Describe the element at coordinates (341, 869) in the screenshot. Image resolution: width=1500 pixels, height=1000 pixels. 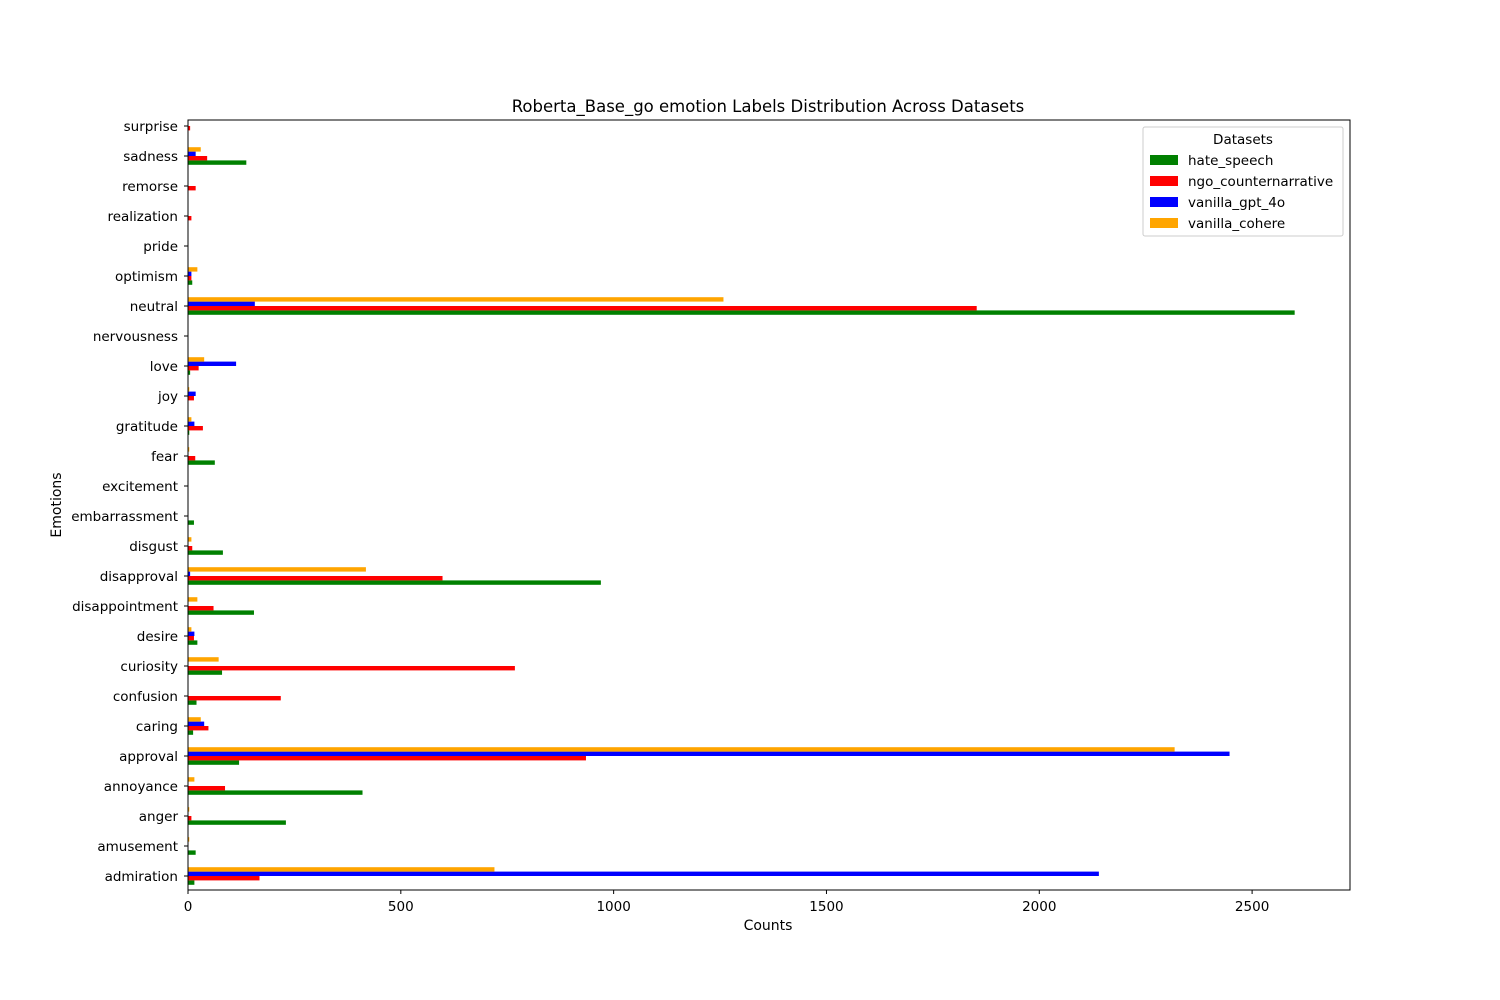
I see `bar-vanilla_cohere-admiration` at that location.